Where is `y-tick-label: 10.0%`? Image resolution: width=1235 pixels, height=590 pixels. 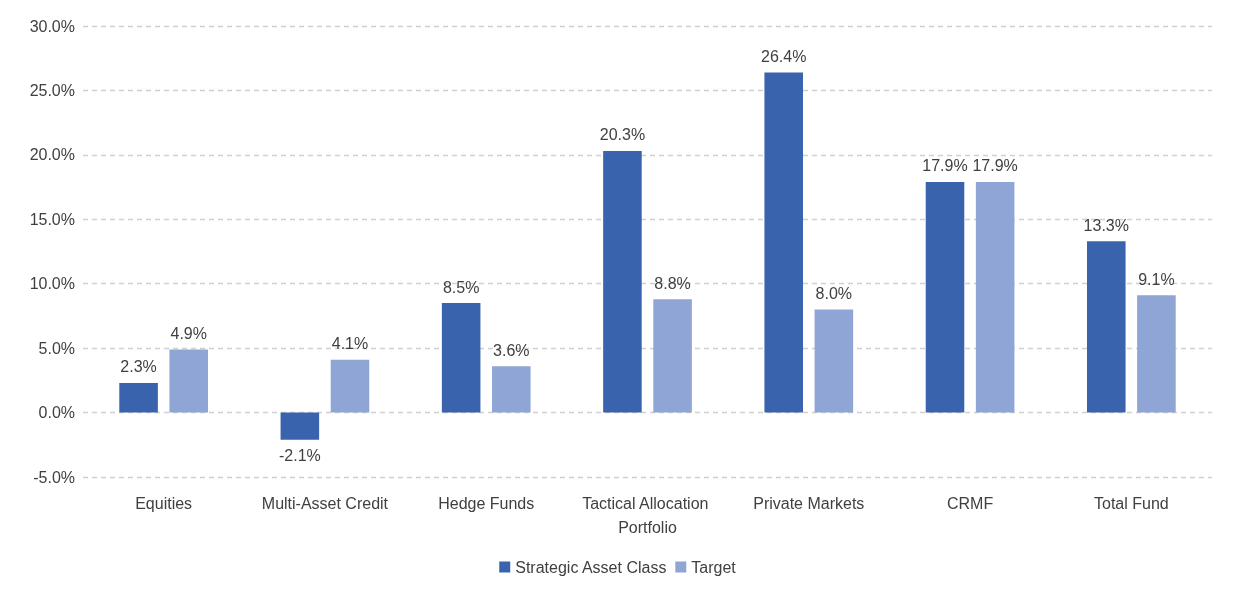
y-tick-label: 10.0% is located at coordinates (52, 284).